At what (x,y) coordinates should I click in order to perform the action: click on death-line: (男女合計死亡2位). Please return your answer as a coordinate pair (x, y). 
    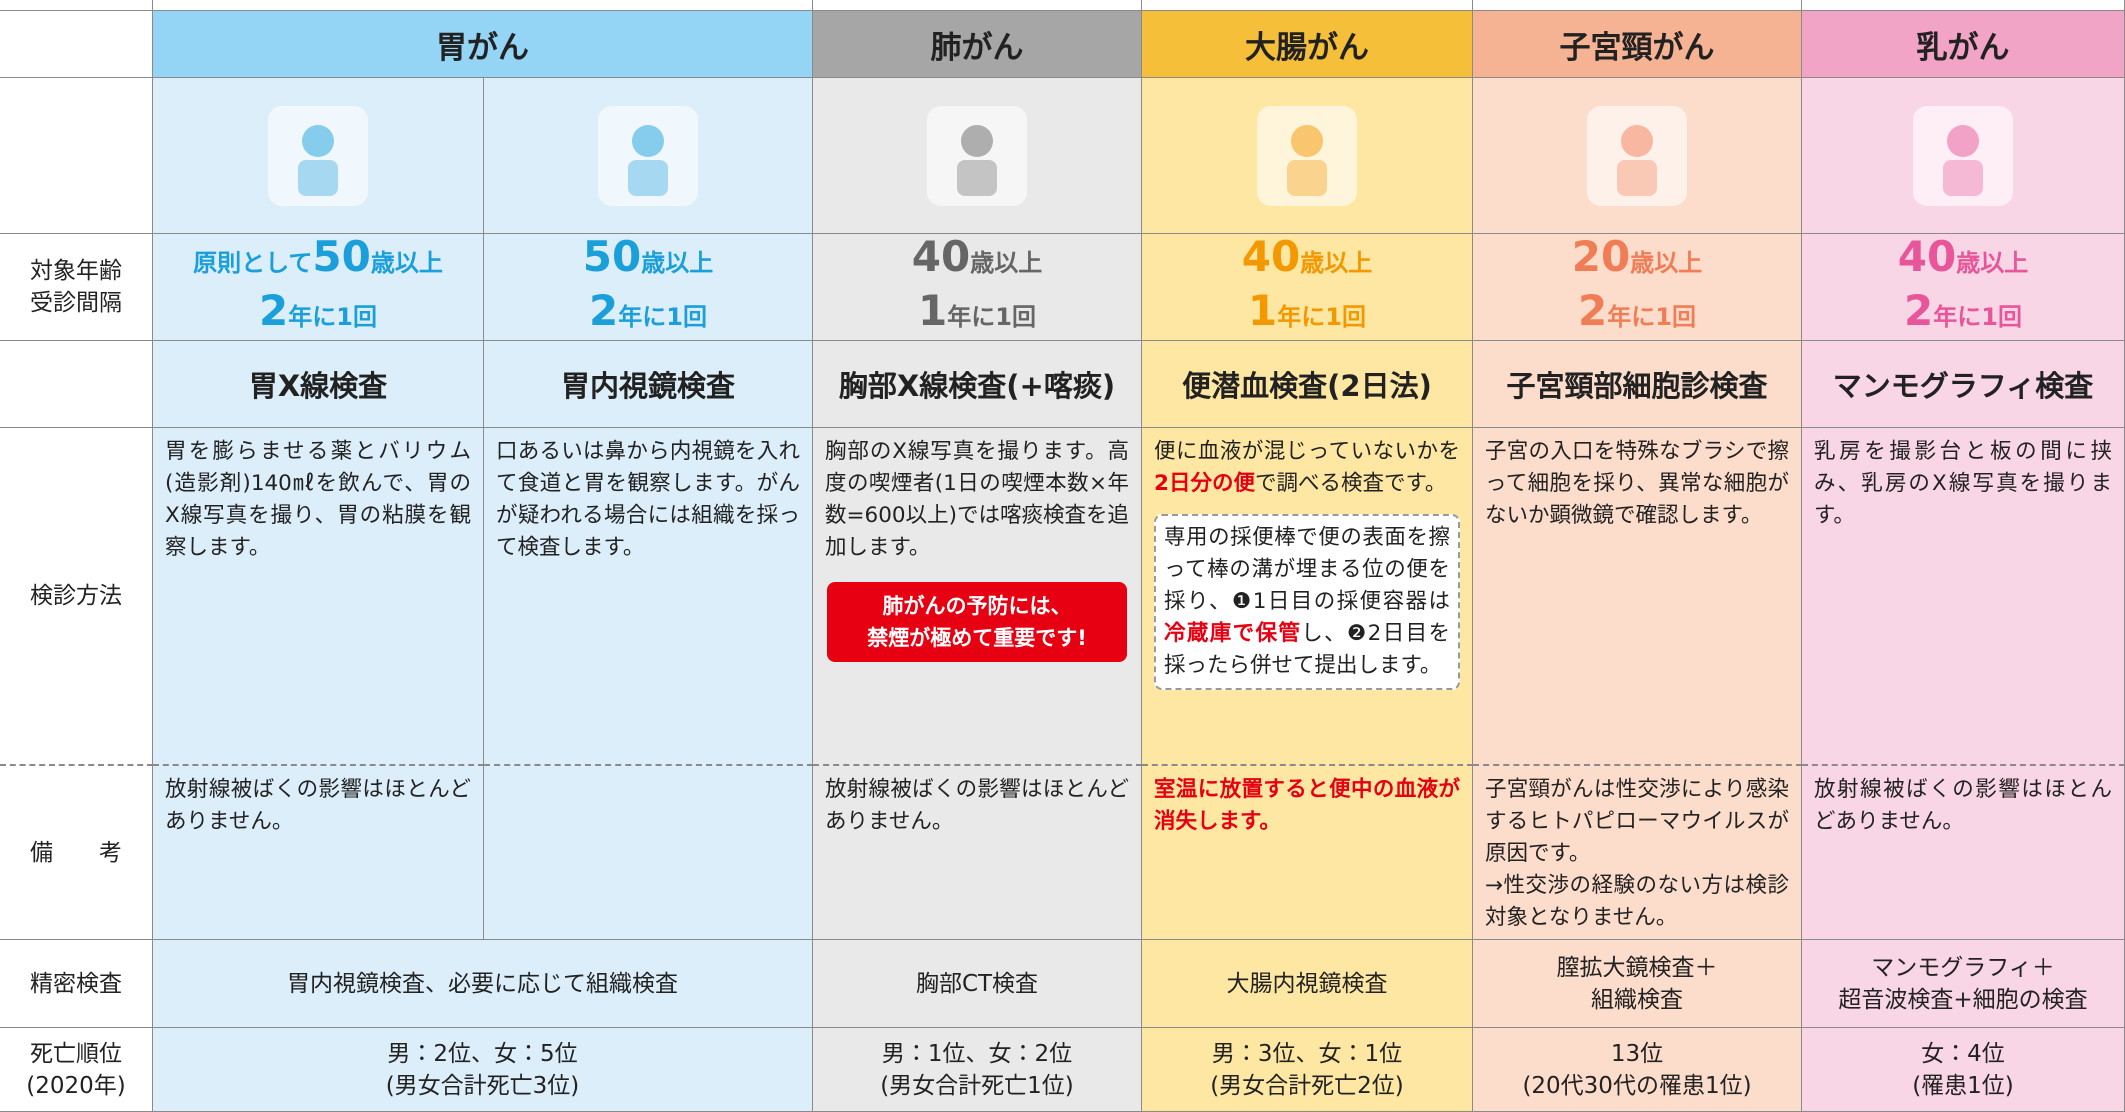
    Looking at the image, I should click on (1307, 1086).